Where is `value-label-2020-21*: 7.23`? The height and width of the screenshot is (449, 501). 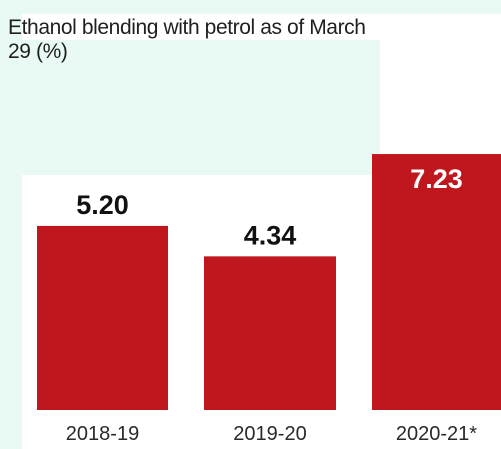 value-label-2020-21*: 7.23 is located at coordinates (436, 179).